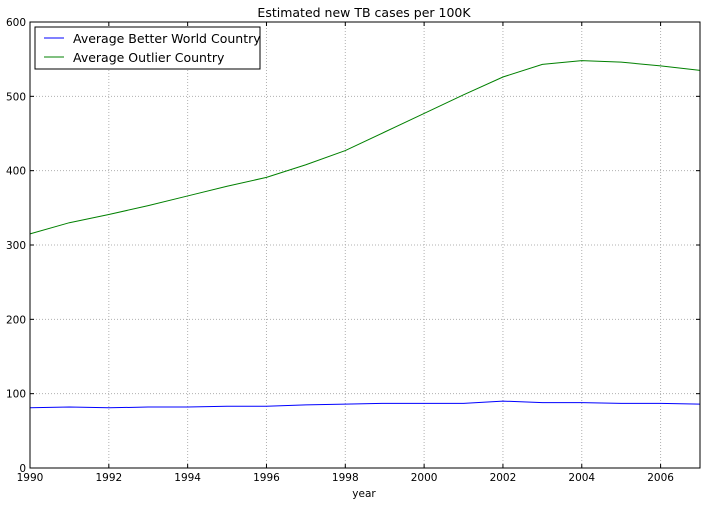  Describe the element at coordinates (22, 469) in the screenshot. I see `y-tick-label: 0` at that location.